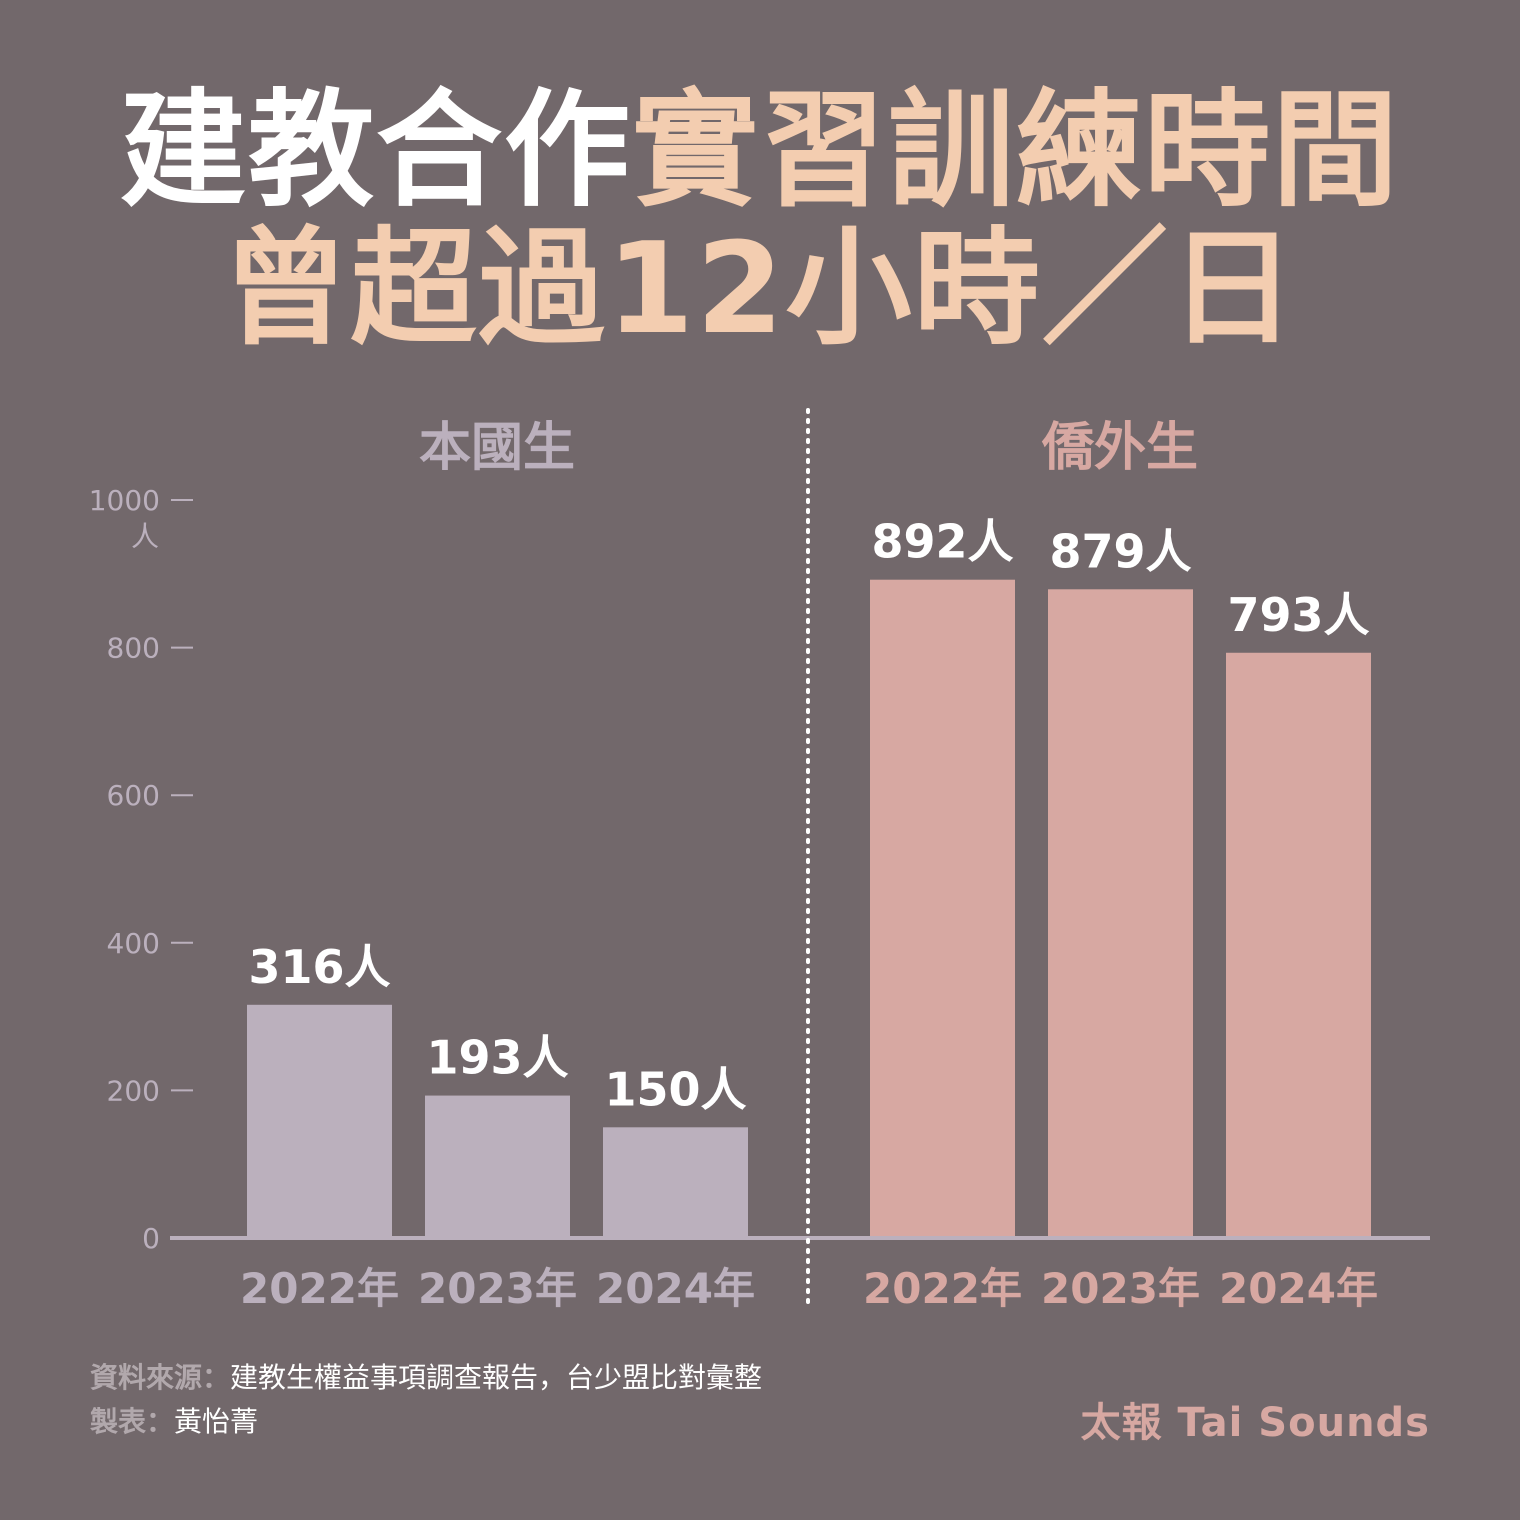 This screenshot has height=1520, width=1520. I want to click on data-label: 316人, so click(319, 967).